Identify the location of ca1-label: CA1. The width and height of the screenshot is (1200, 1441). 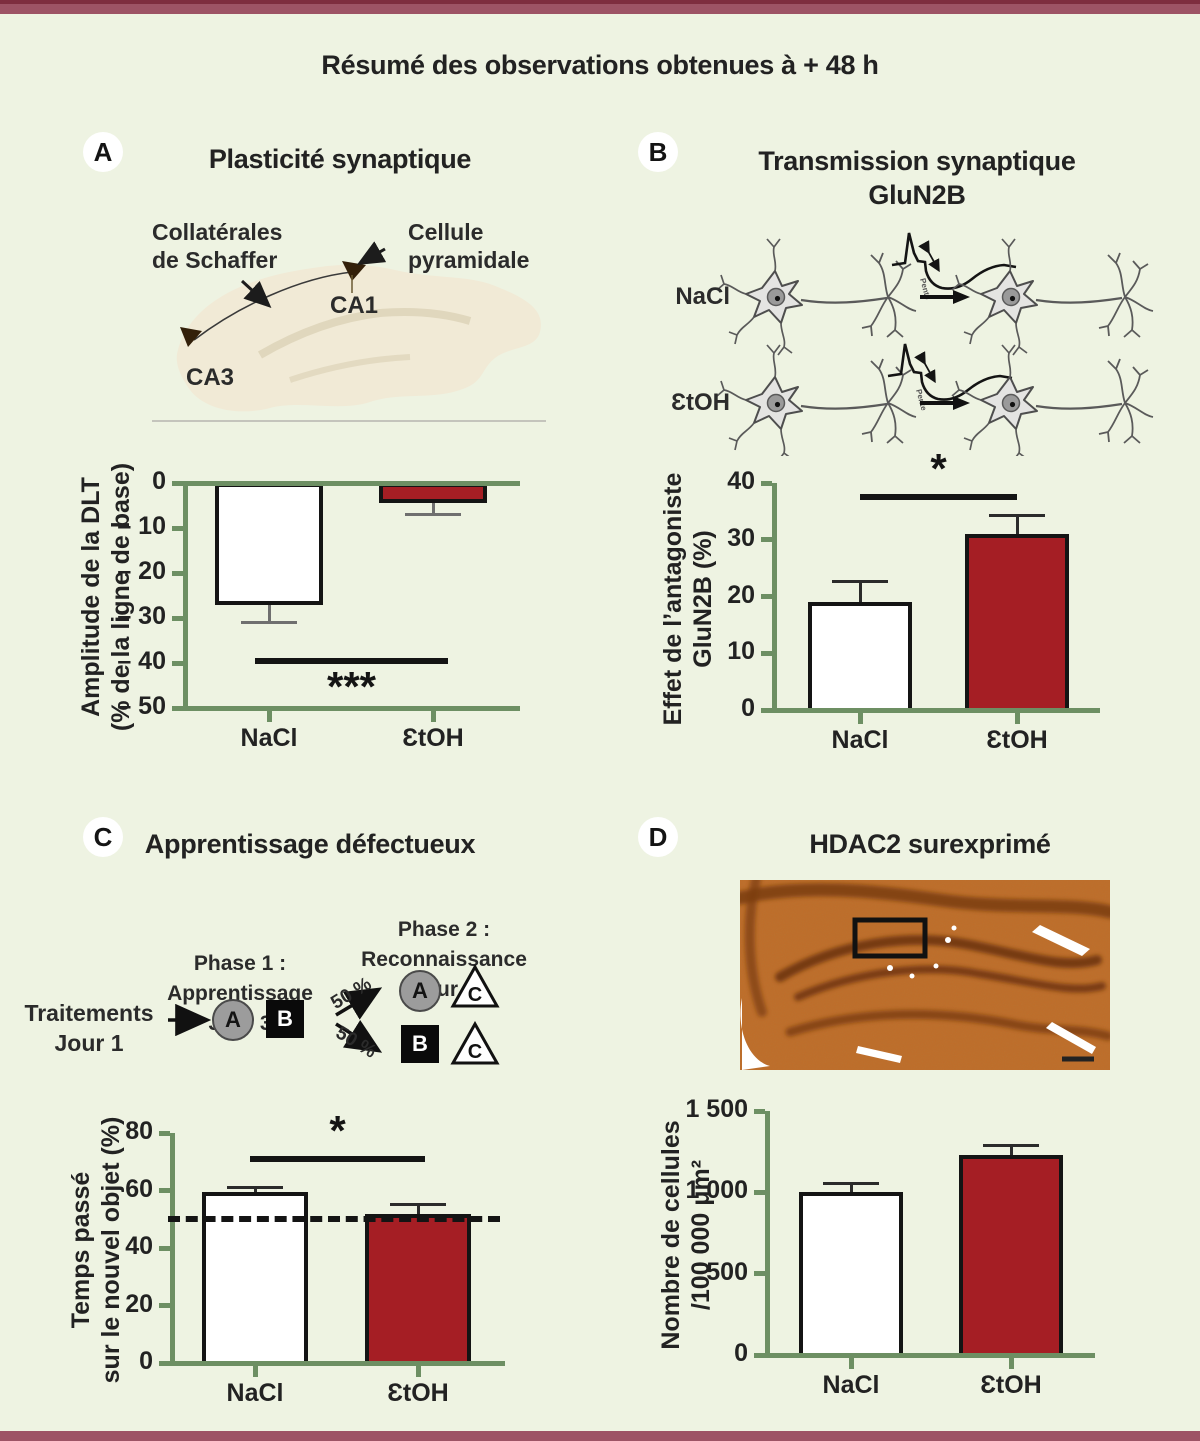
(354, 305).